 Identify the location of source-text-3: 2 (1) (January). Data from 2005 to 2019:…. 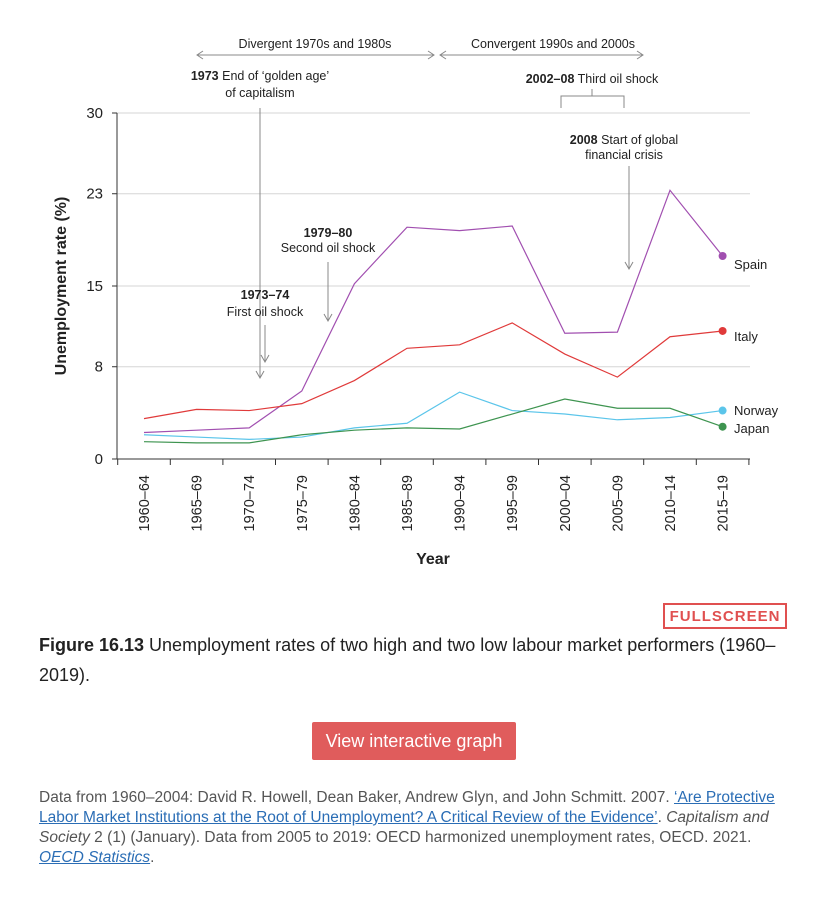
(420, 837).